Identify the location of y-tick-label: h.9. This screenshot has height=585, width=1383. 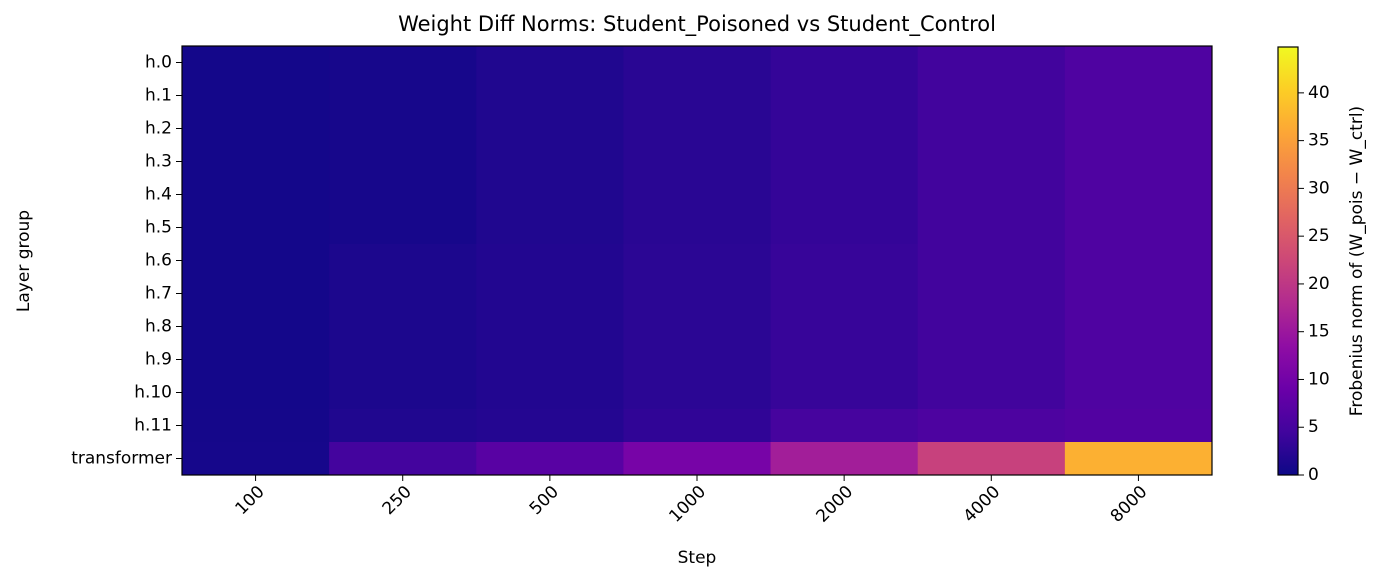
(158, 360).